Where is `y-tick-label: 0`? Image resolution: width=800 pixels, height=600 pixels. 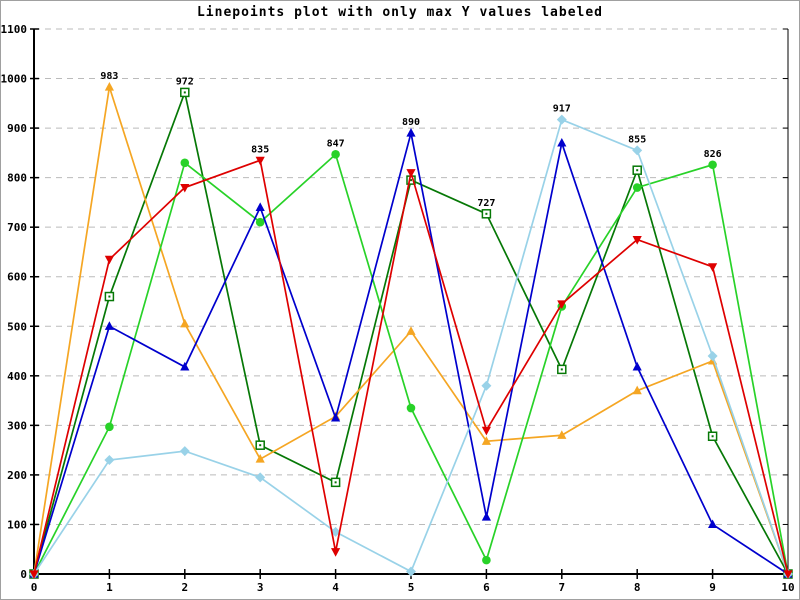
y-tick-label: 0 is located at coordinates (23, 574).